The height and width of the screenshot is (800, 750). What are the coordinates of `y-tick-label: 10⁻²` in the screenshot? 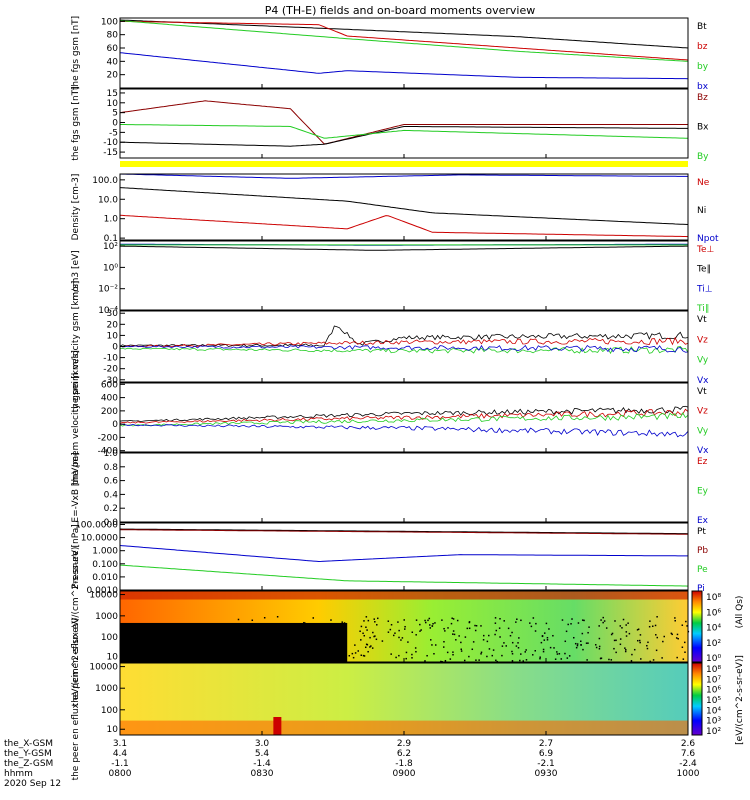 It's located at (108, 290).